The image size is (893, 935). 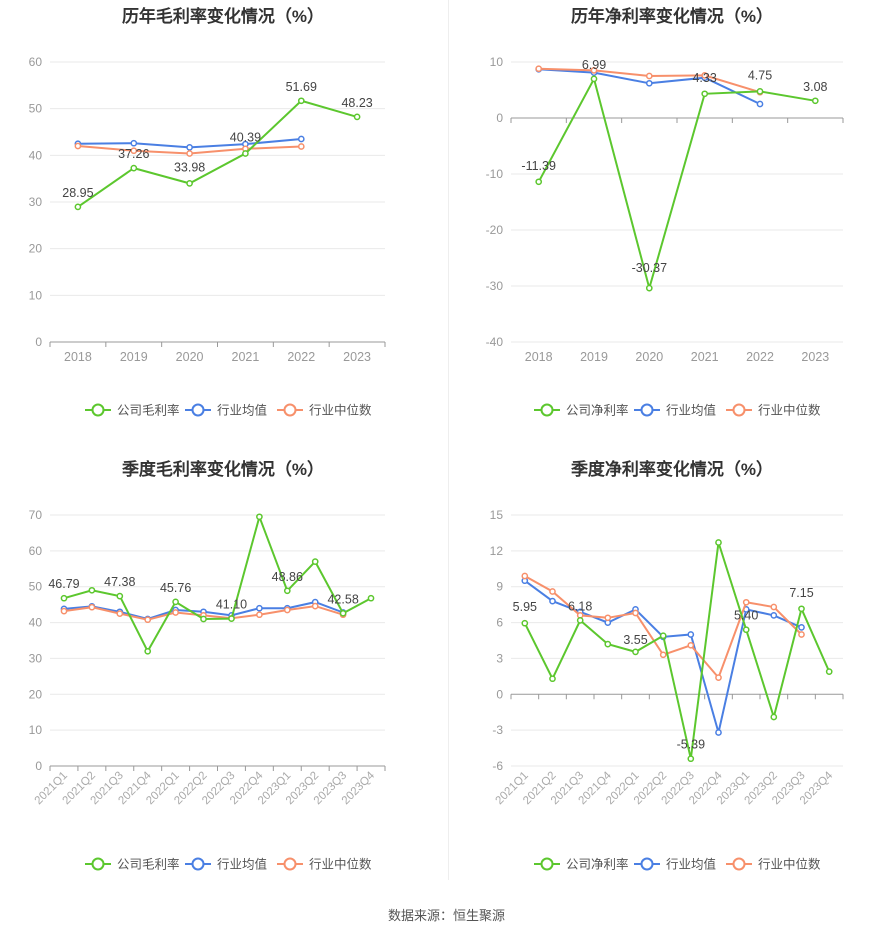 What do you see at coordinates (301, 357) in the screenshot?
I see `x-tick-label: 2022` at bounding box center [301, 357].